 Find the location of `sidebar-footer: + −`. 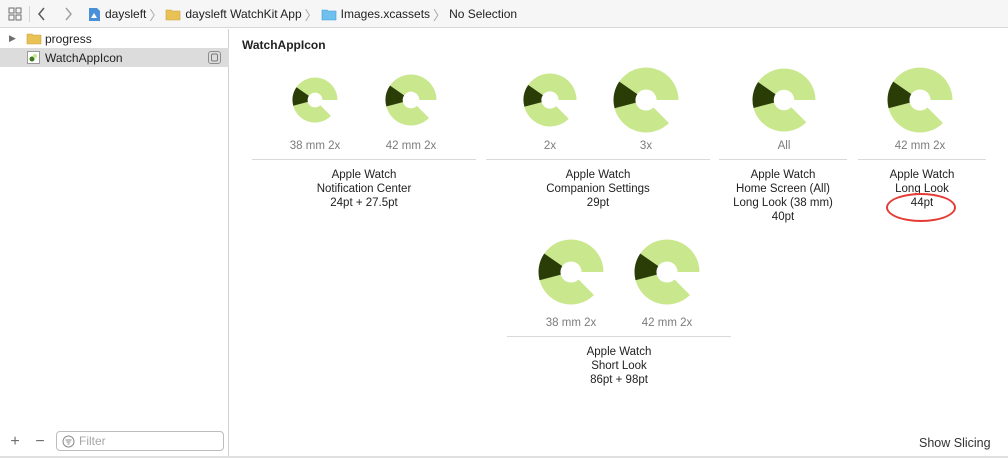

sidebar-footer: + − is located at coordinates (114, 443).